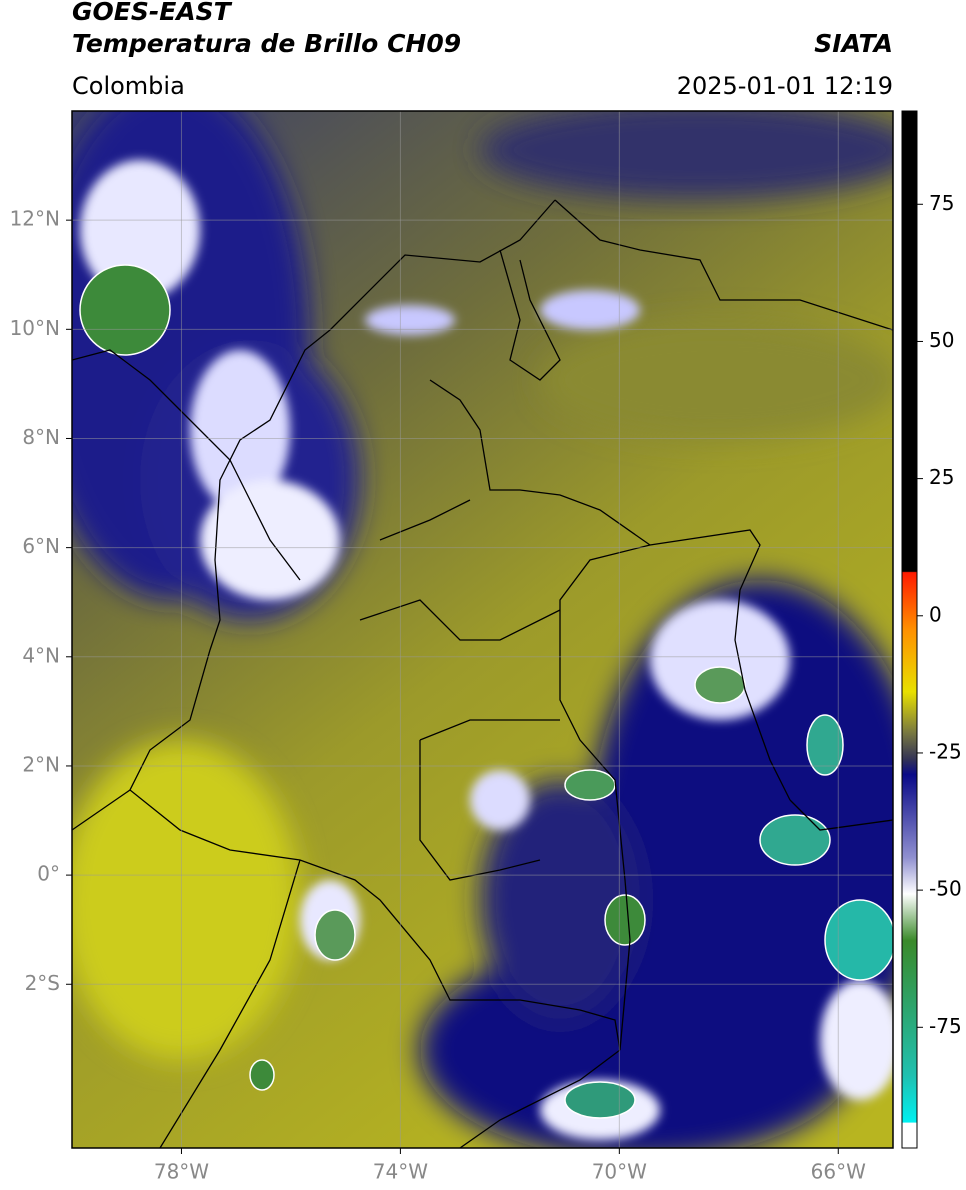 This screenshot has height=1190, width=966. Describe the element at coordinates (941, 340) in the screenshot. I see `colorbar-tick-label: 50` at that location.